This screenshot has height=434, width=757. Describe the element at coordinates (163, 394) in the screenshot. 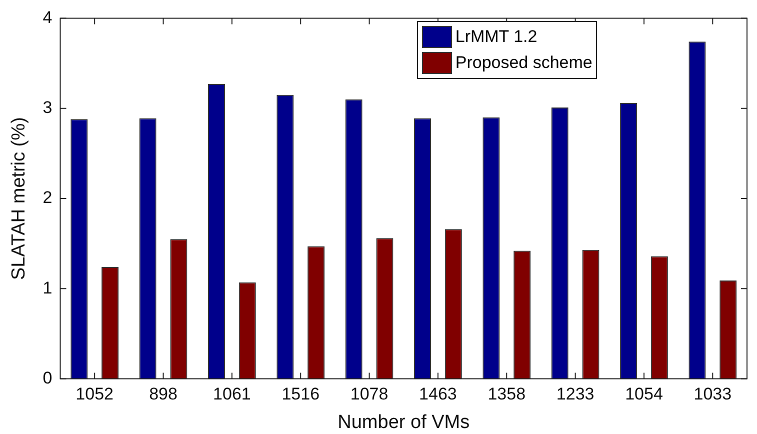

I see `x-tick-label: 898` at that location.